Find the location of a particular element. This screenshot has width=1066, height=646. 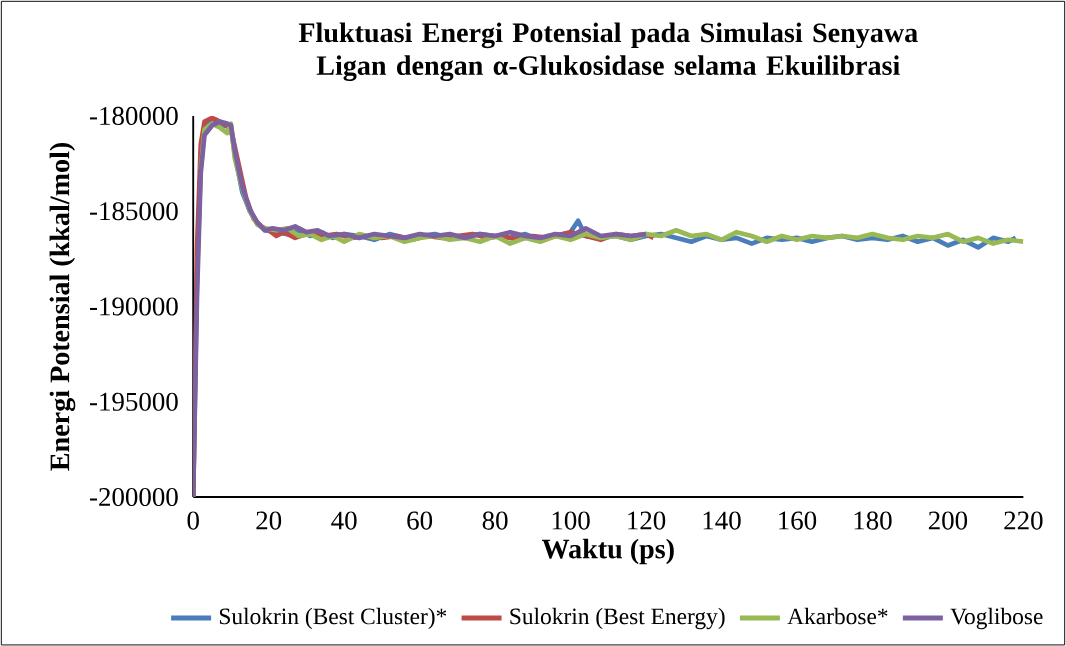

x-tick-label: 60 is located at coordinates (420, 520).